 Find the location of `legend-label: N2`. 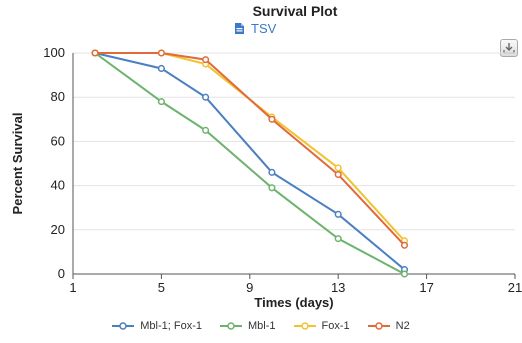

legend-label: N2 is located at coordinates (402, 326).